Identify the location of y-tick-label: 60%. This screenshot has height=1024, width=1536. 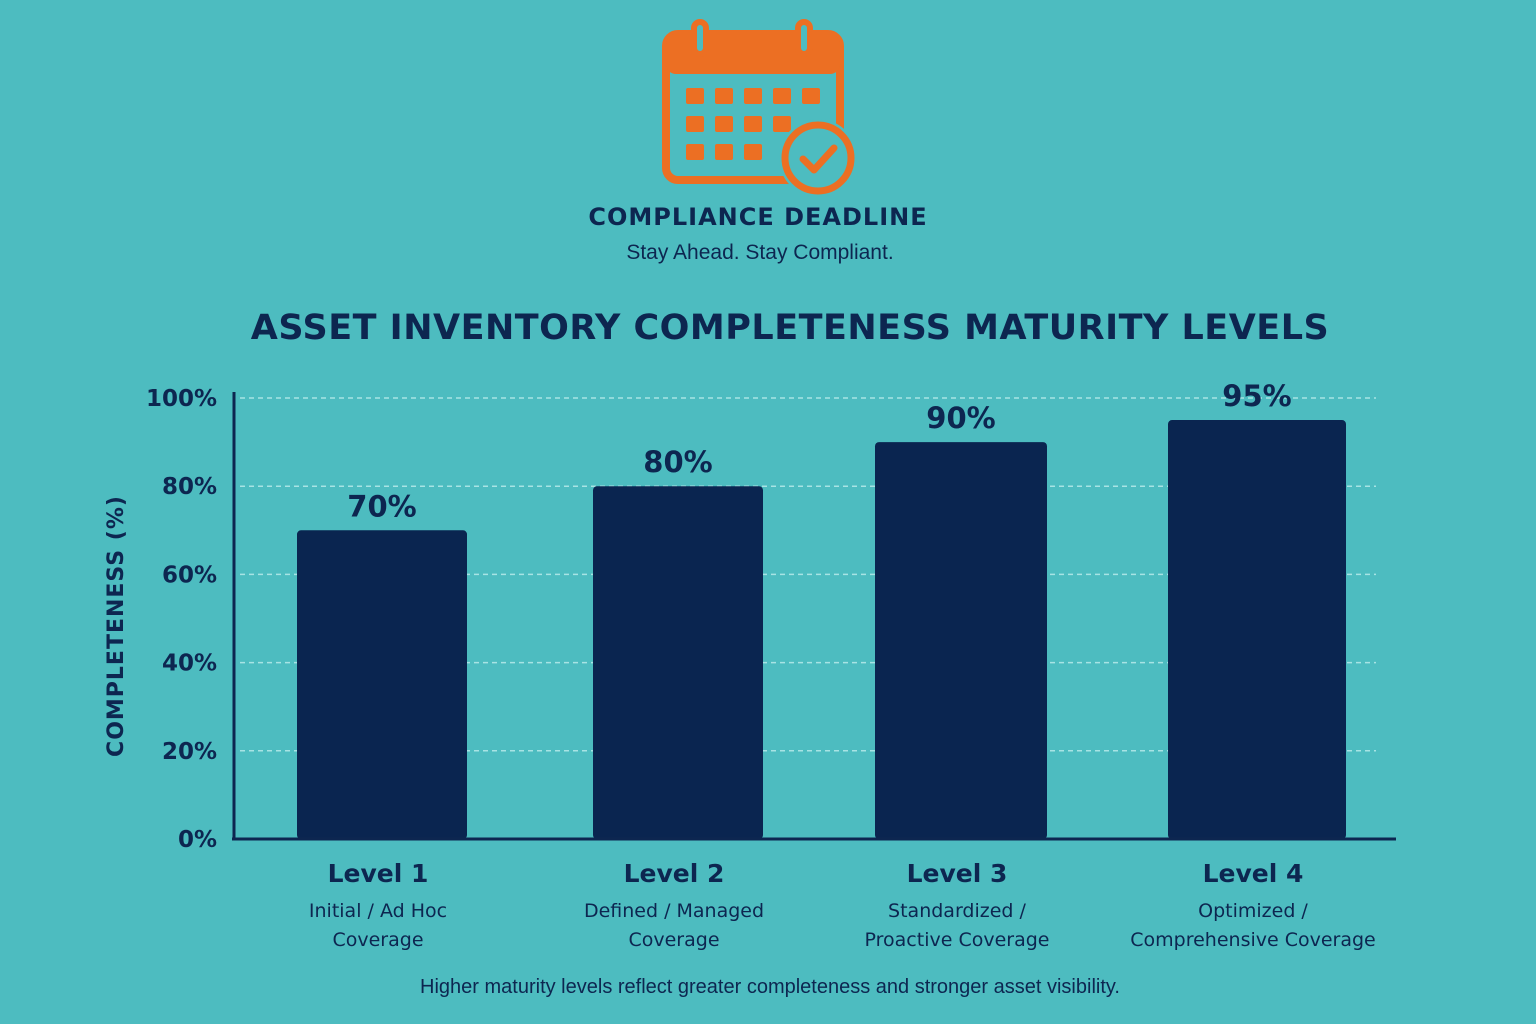
(189, 575).